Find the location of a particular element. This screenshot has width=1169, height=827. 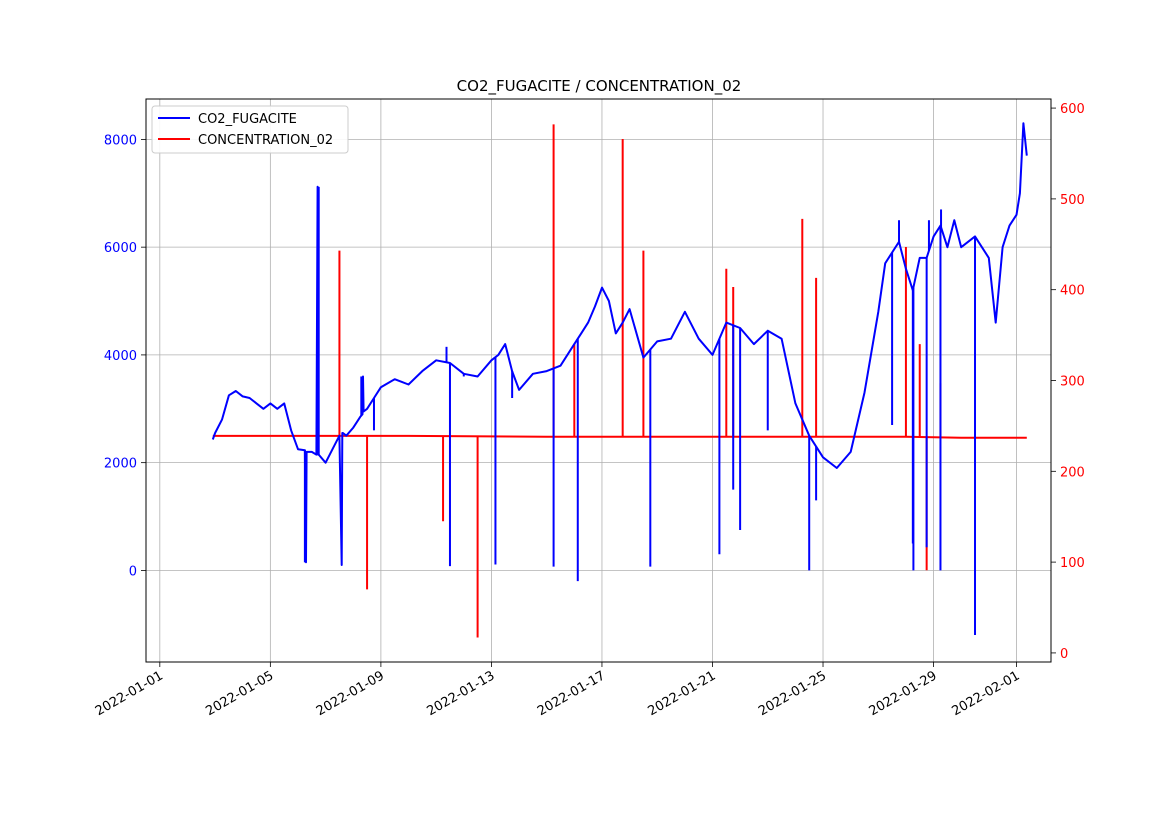

legend-label-co2-fugacite: CO2_FUGACITE is located at coordinates (247, 119).